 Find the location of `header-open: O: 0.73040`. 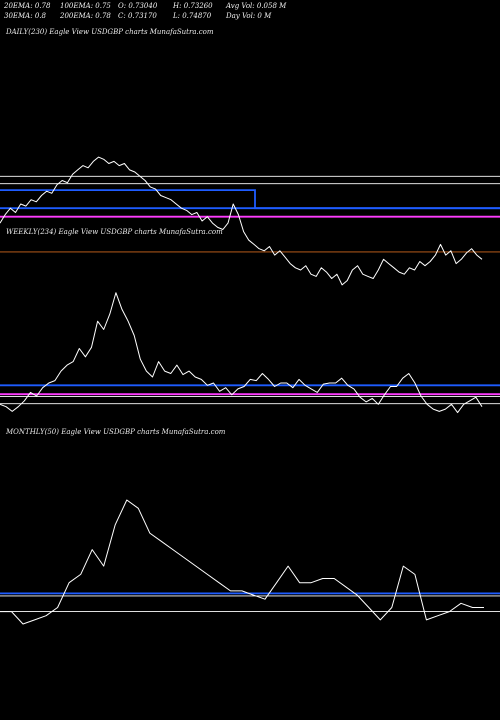

header-open: O: 0.73040 is located at coordinates (138, 6).